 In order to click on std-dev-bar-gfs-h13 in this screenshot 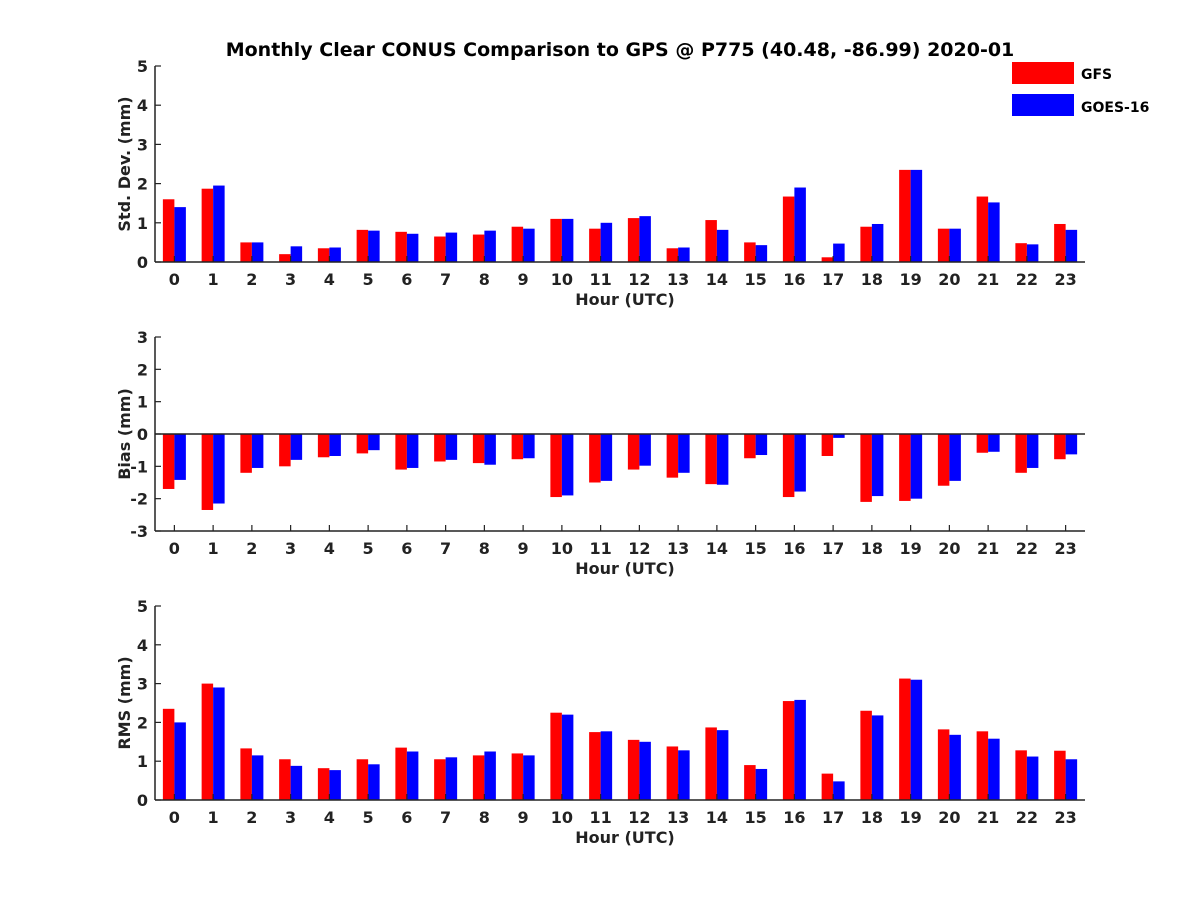, I will do `click(672, 255)`.